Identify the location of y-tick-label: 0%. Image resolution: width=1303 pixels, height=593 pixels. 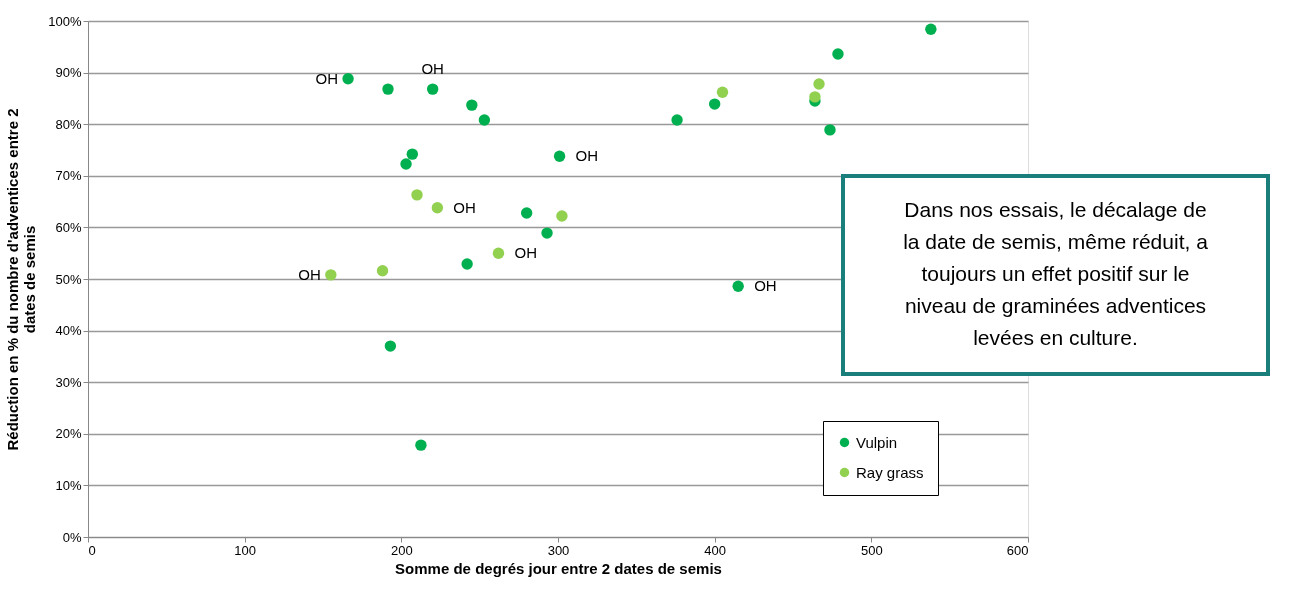
(72, 537).